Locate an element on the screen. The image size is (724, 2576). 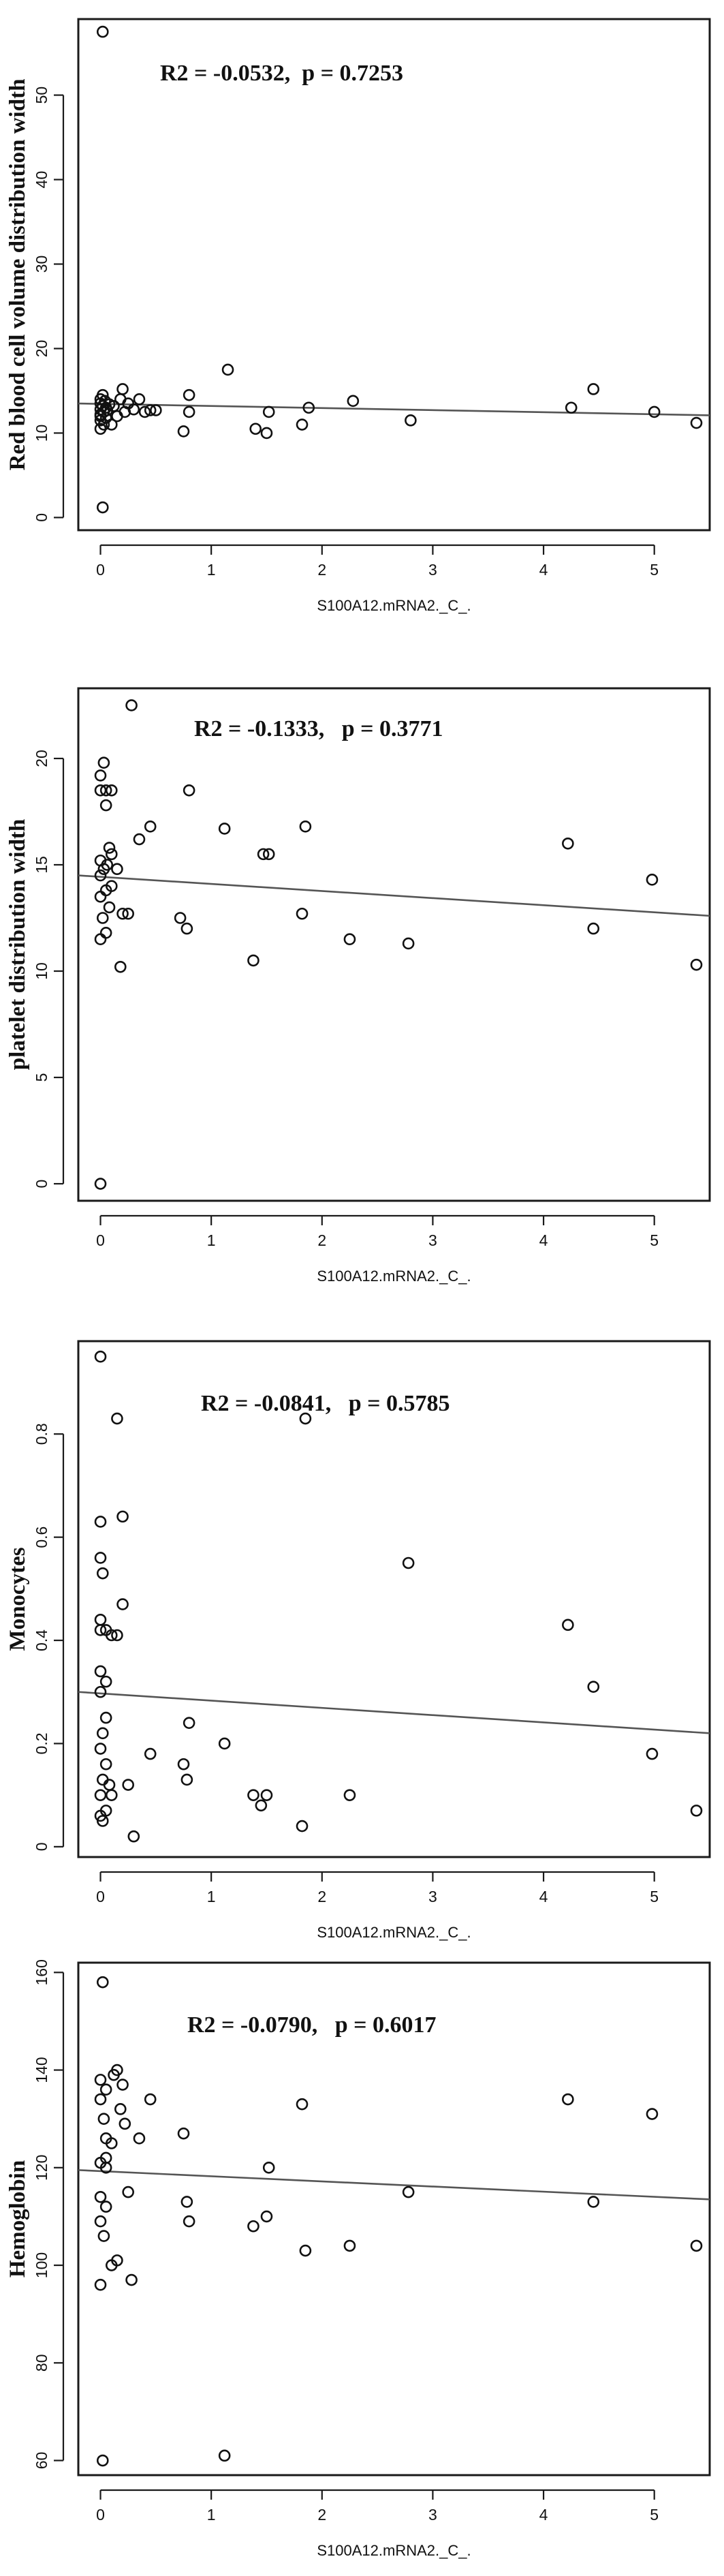
y-tick-label: 0 is located at coordinates (41, 517).